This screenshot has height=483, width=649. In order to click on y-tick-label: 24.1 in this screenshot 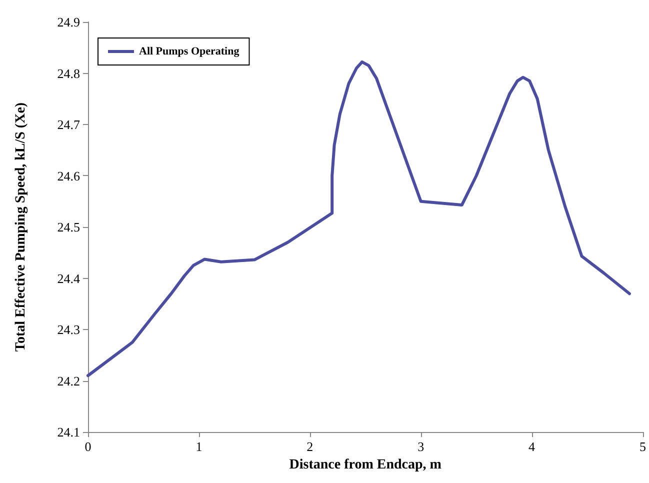, I will do `click(68, 432)`.